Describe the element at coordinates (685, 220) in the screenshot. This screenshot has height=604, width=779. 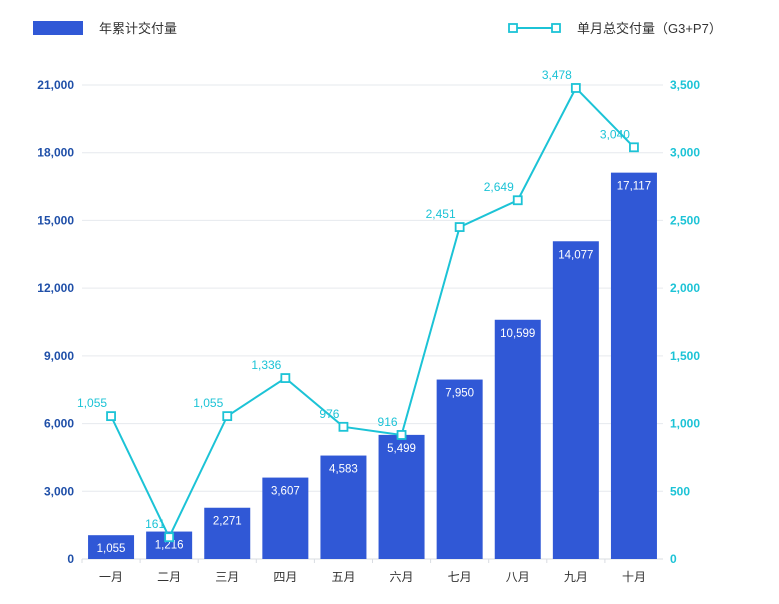
I see `right-axis-tick-label: 2,500` at that location.